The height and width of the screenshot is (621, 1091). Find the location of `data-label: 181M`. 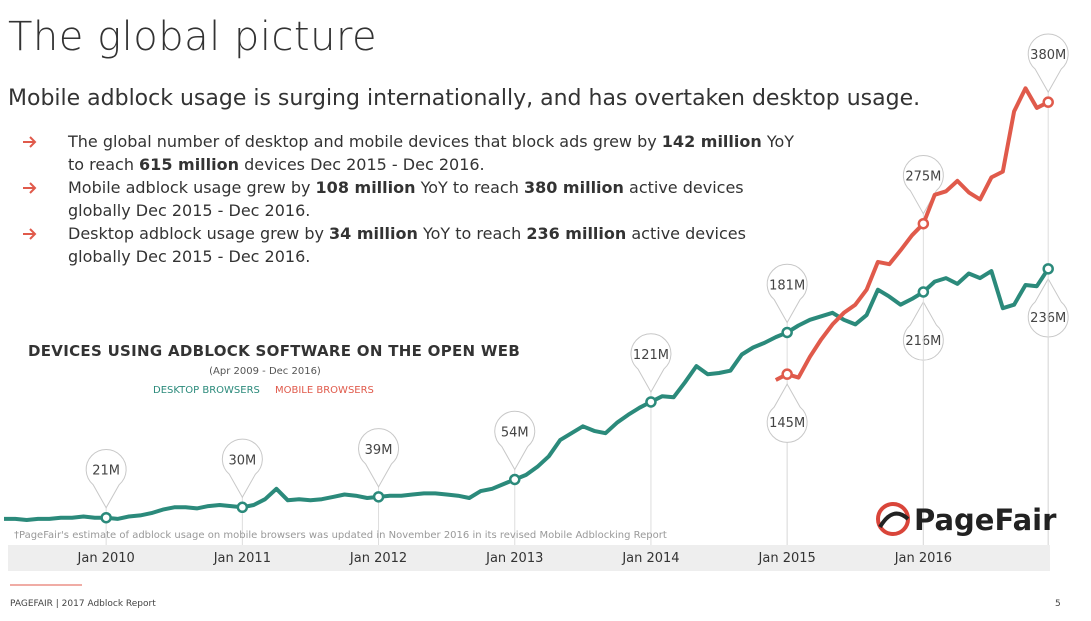

data-label: 181M is located at coordinates (787, 285).